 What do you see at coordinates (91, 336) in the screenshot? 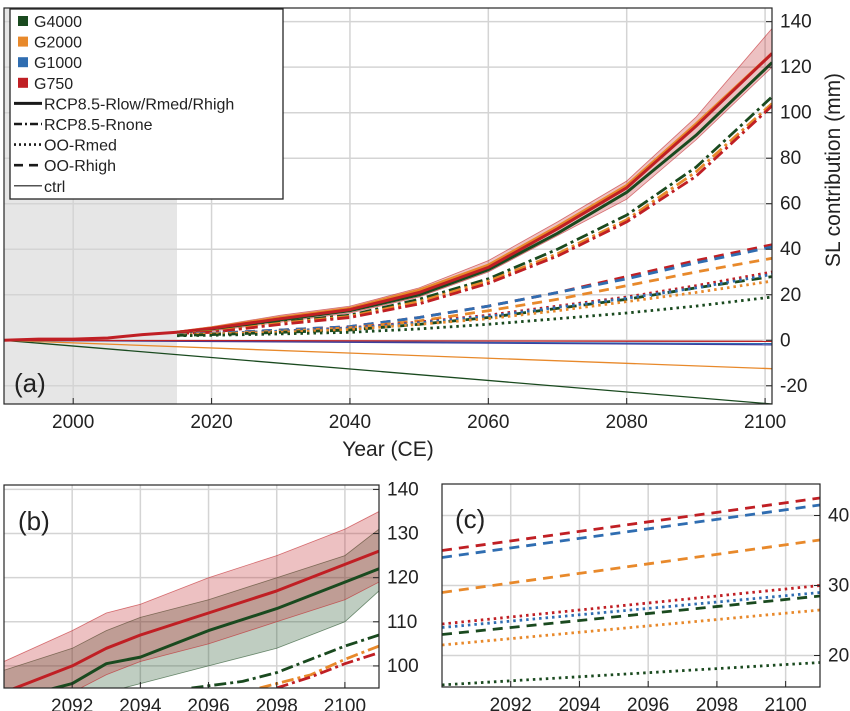
I see `series-line-hist-G750` at bounding box center [91, 336].